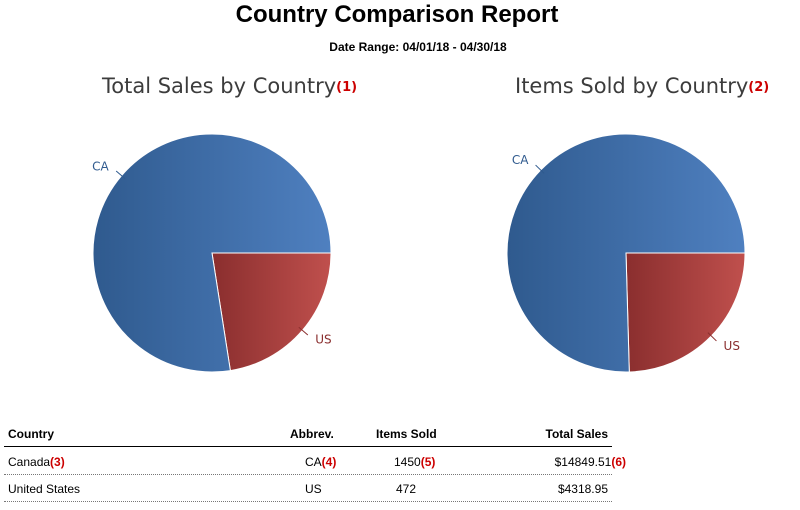 This screenshot has height=510, width=800. What do you see at coordinates (576, 434) in the screenshot?
I see `header-total-sales: Total Sales` at bounding box center [576, 434].